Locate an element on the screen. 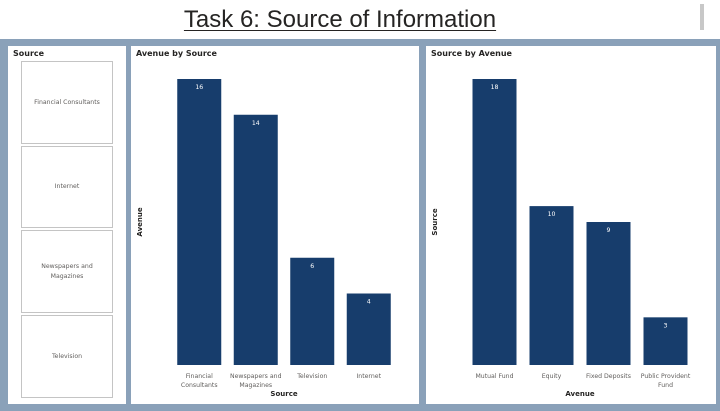  tick-label-fixed-deposits: Fixed Deposits is located at coordinates (608, 376).